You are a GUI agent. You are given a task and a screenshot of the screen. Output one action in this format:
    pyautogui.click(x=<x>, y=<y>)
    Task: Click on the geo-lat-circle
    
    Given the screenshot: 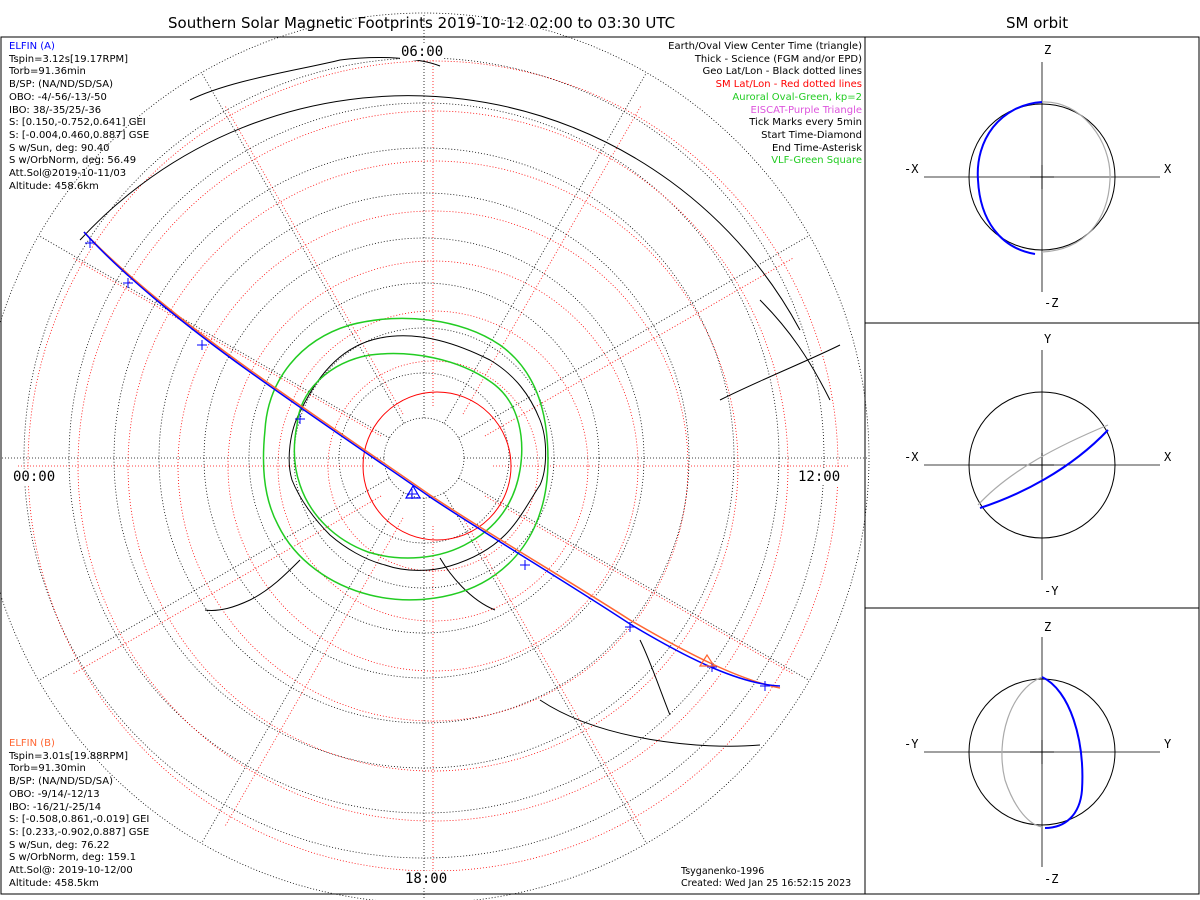 What is the action you would take?
    pyautogui.click(x=424, y=458)
    